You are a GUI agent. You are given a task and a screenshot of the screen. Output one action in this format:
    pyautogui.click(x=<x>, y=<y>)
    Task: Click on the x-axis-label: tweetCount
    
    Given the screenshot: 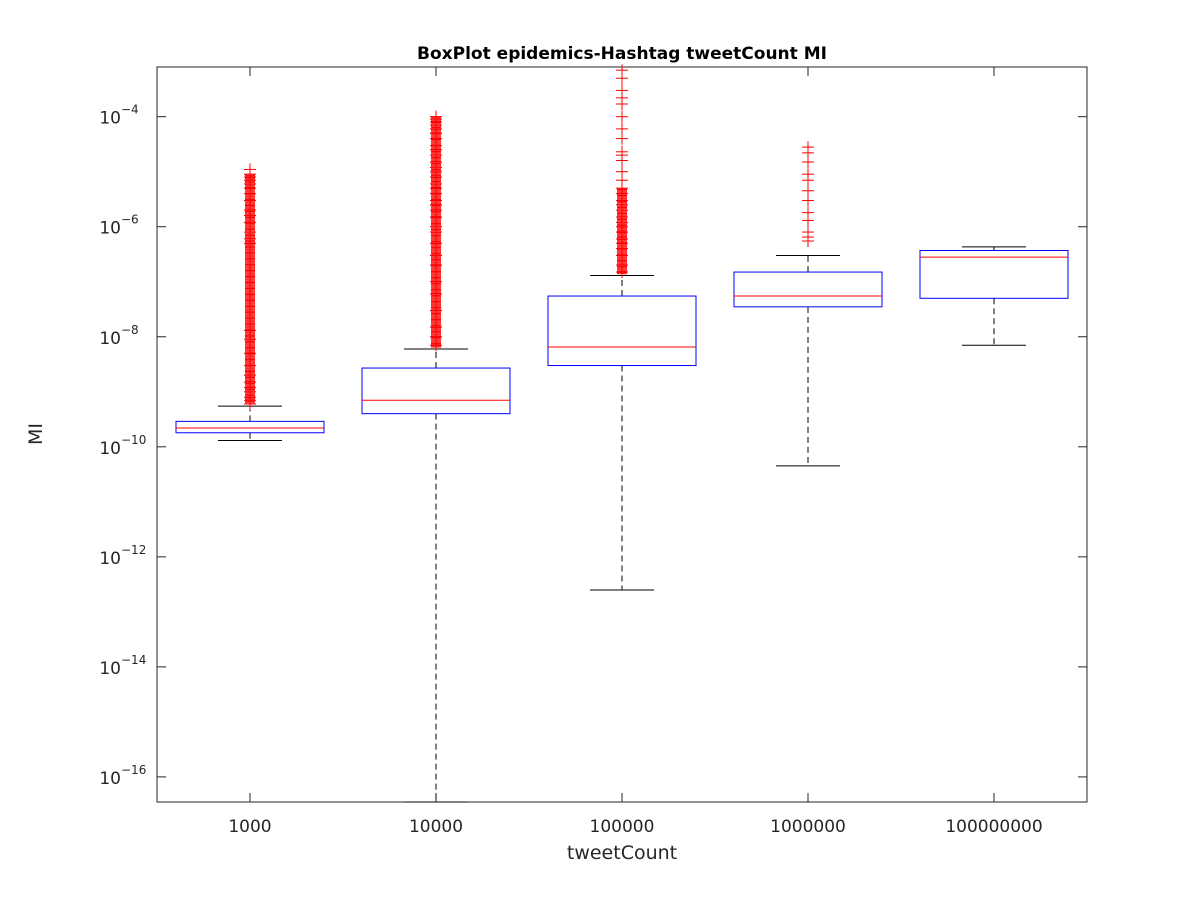 What is the action you would take?
    pyautogui.click(x=622, y=853)
    